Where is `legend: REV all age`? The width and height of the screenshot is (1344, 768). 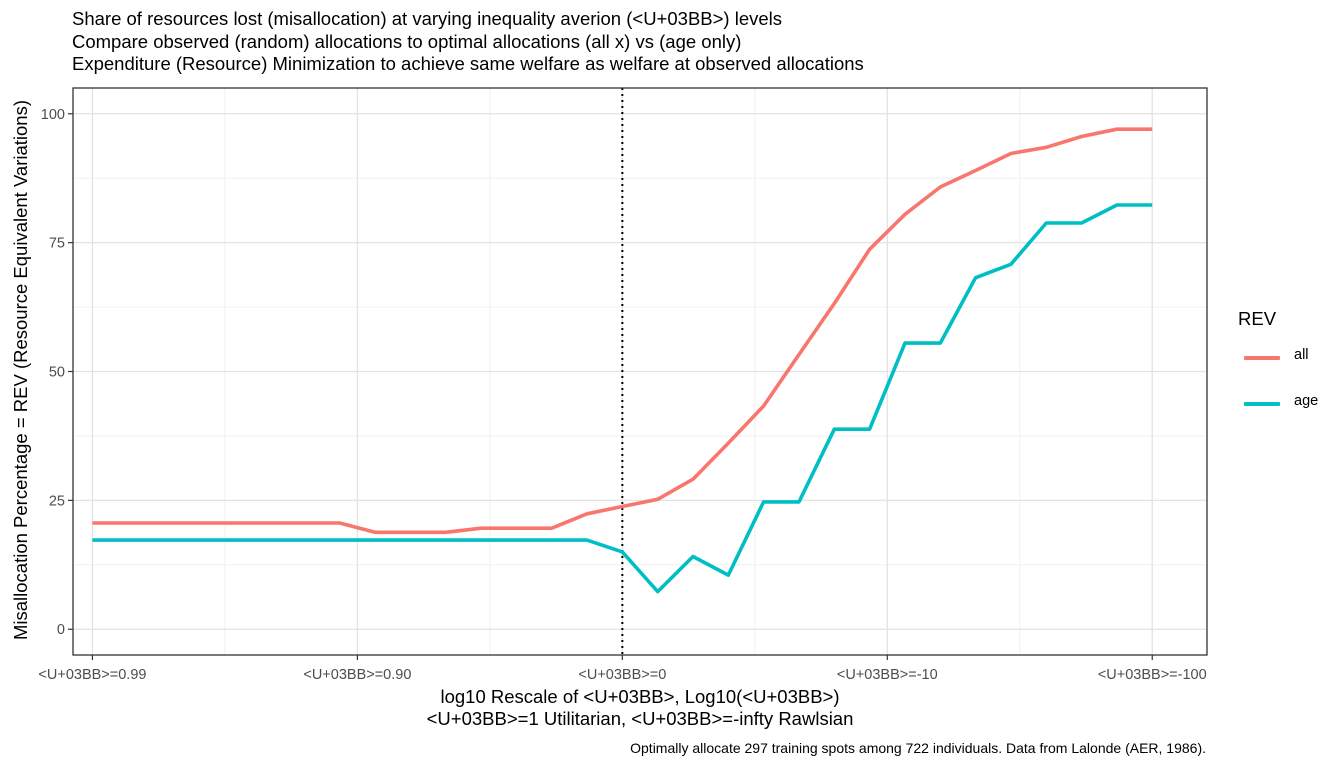 legend: REV all age is located at coordinates (1278, 372).